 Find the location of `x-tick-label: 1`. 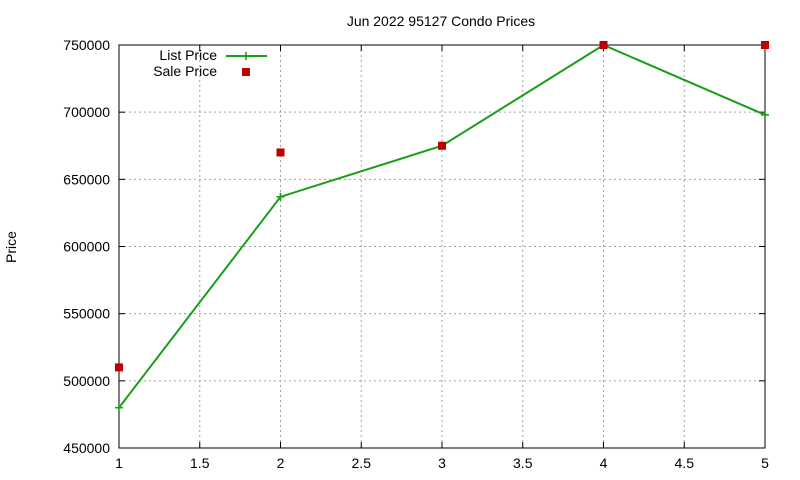

x-tick-label: 1 is located at coordinates (119, 463).